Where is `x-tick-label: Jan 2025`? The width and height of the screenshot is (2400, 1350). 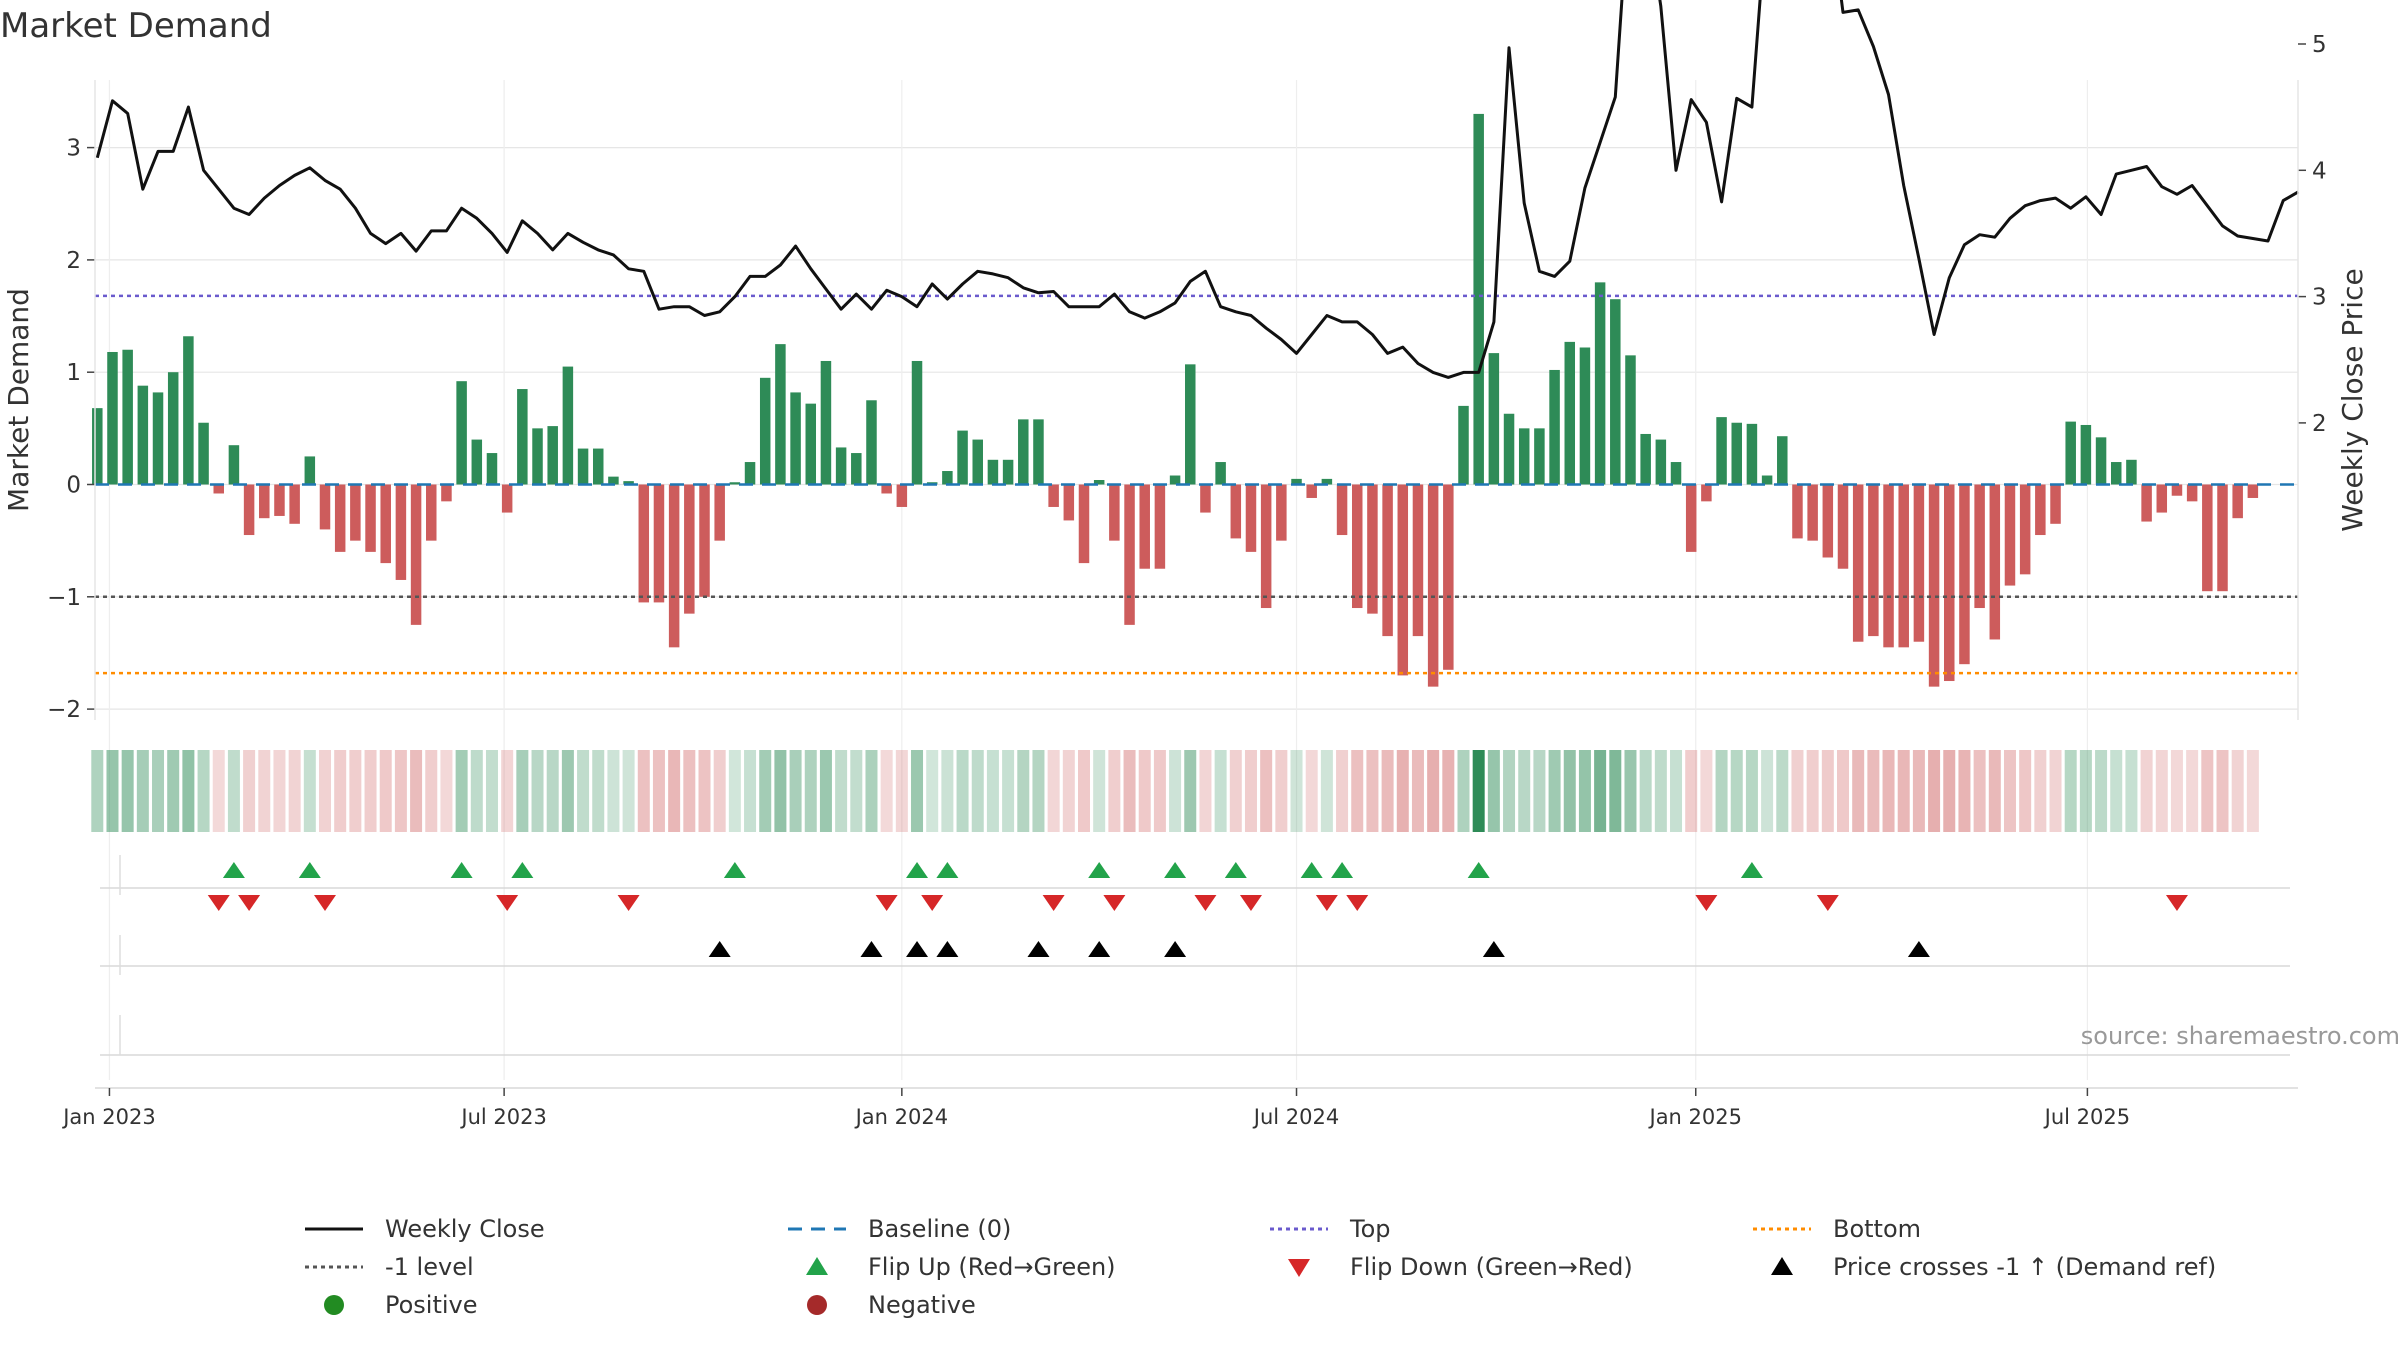
x-tick-label: Jan 2025 is located at coordinates (1695, 1117).